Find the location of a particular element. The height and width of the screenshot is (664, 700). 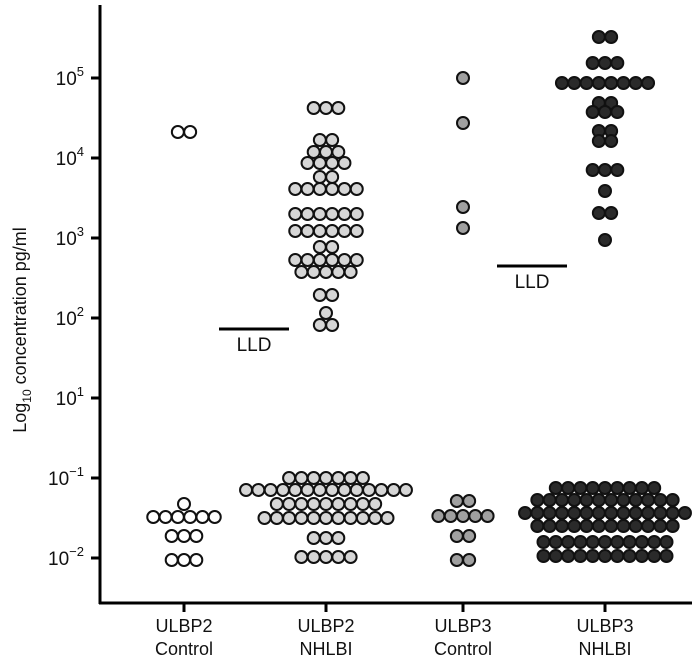

series-ulbp3-control is located at coordinates (463, 319).